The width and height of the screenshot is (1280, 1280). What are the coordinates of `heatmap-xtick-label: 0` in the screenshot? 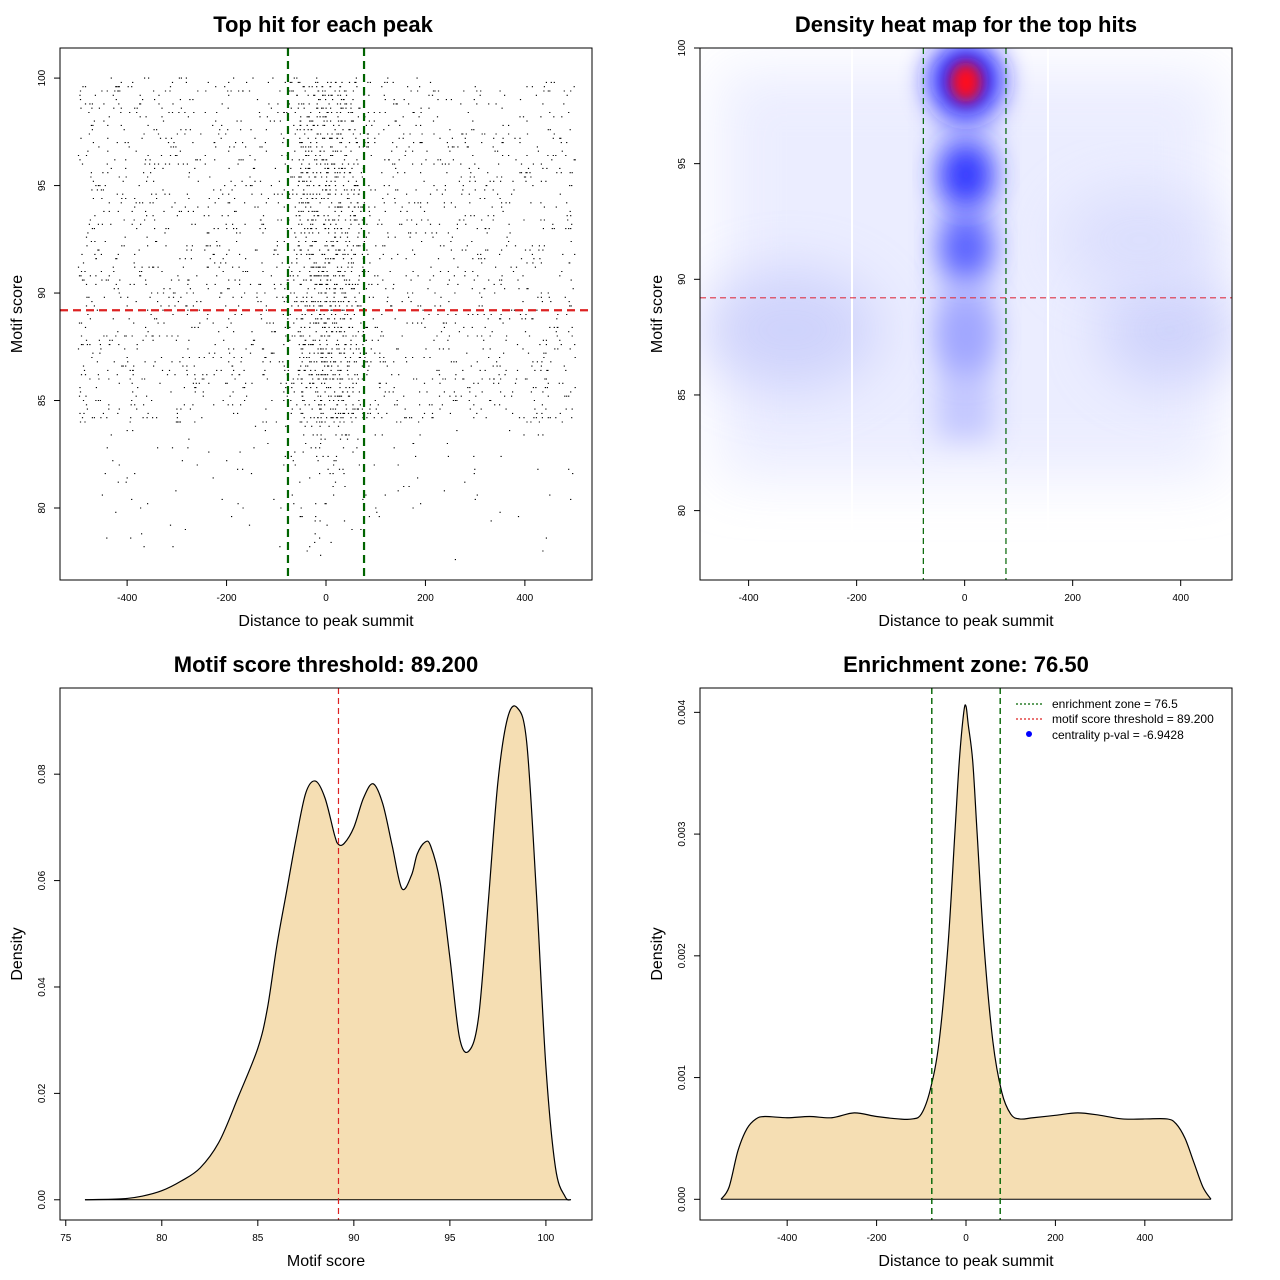 It's located at (965, 598).